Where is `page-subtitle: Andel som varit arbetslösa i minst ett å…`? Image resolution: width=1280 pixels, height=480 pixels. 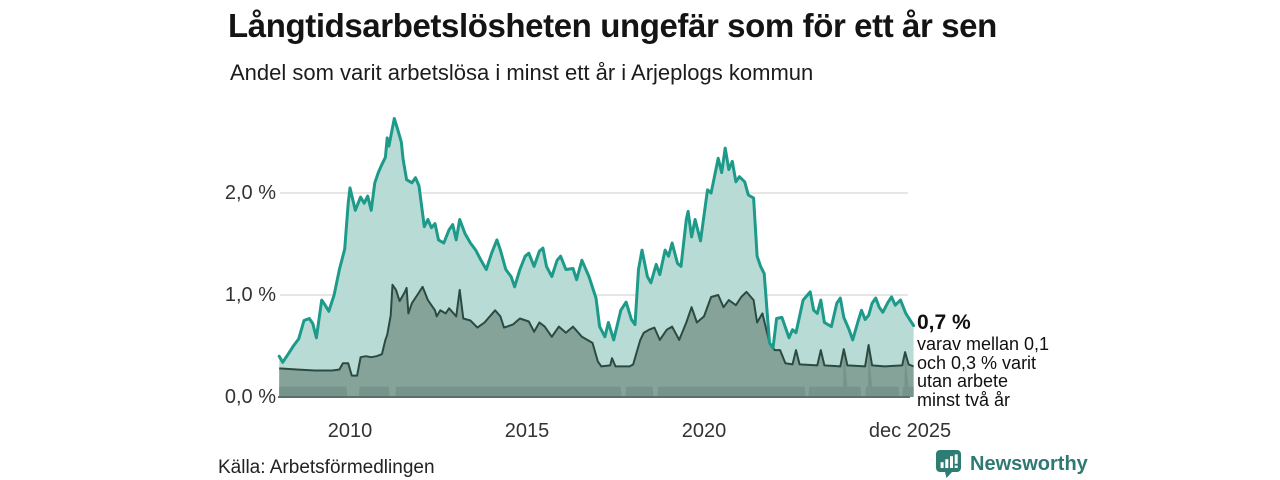
page-subtitle: Andel som varit arbetslösa i minst ett å… is located at coordinates (522, 72).